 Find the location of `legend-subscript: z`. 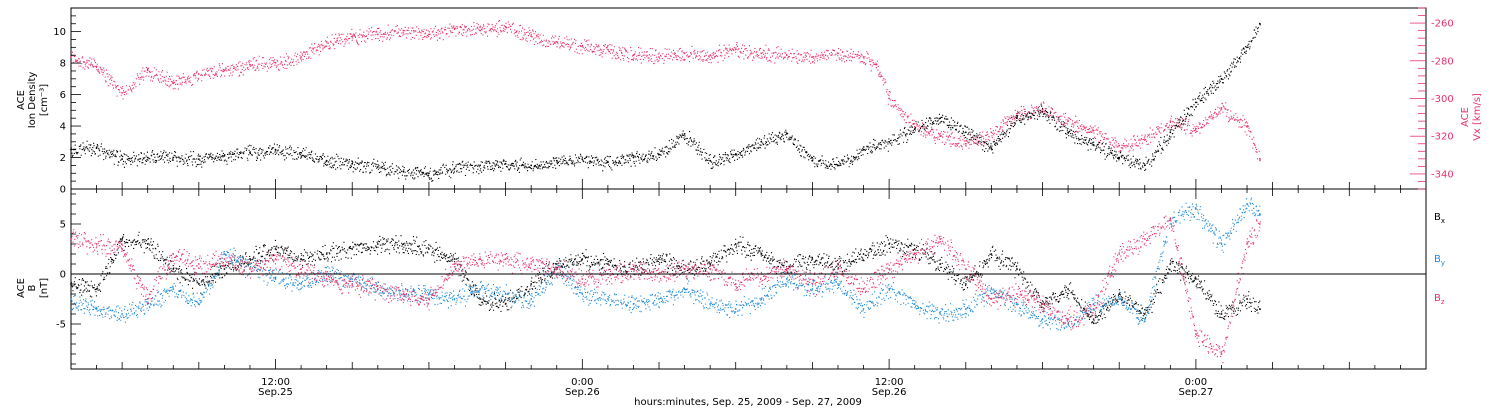

legend-subscript: z is located at coordinates (1443, 302).